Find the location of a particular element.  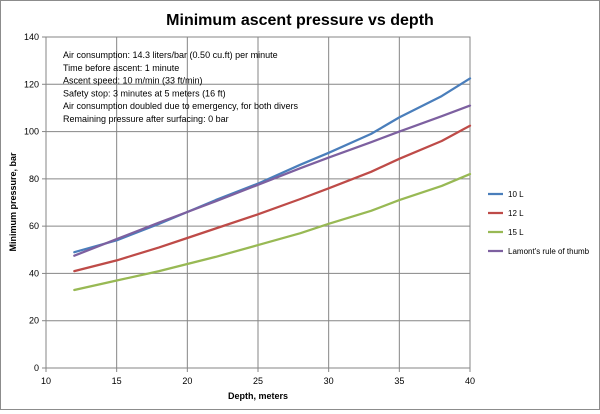

y-tick-label: 100 is located at coordinates (31, 132).